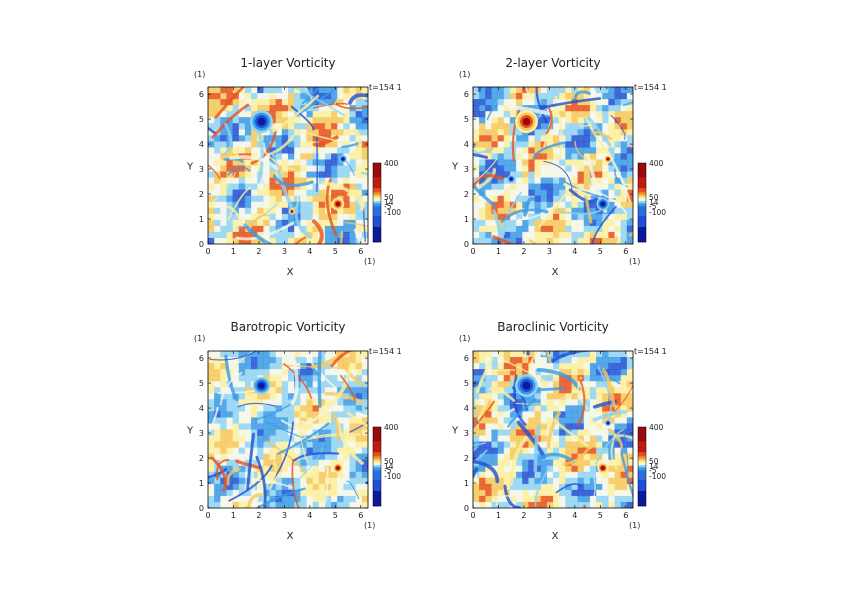  I want to click on colorbar-label: -5, so click(653, 206).